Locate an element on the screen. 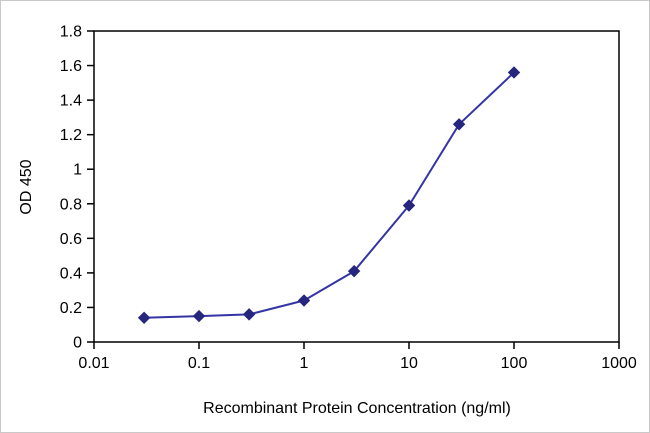 This screenshot has height=433, width=650. y-tick-label: 0.6 is located at coordinates (71, 239).